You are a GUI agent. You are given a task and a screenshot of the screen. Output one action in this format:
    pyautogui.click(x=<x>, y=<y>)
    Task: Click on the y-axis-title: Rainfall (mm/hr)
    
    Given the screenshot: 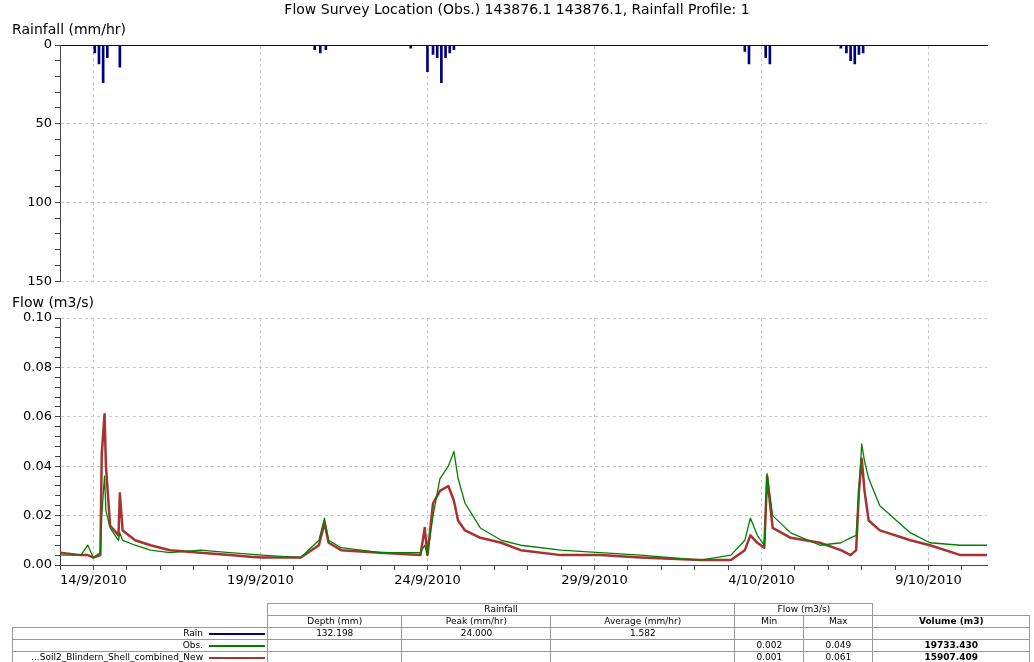 What is the action you would take?
    pyautogui.click(x=69, y=28)
    